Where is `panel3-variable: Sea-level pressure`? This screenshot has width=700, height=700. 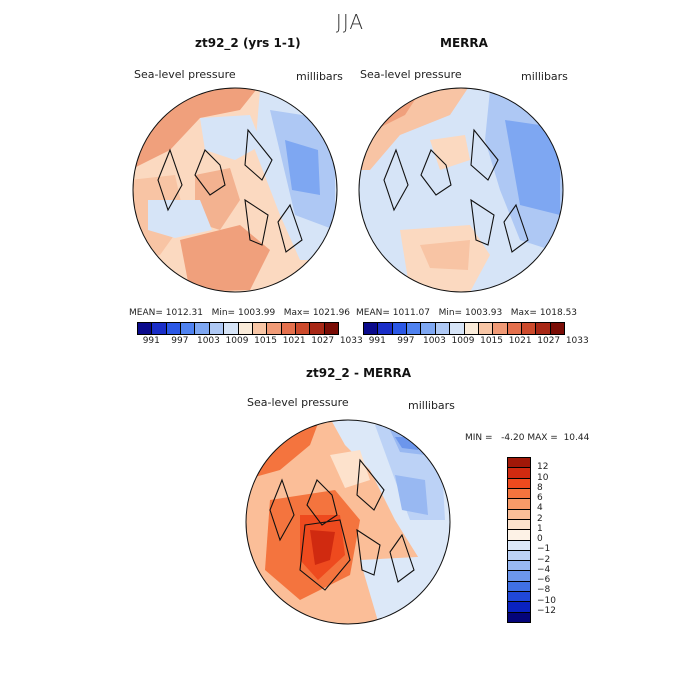 panel3-variable: Sea-level pressure is located at coordinates (298, 402).